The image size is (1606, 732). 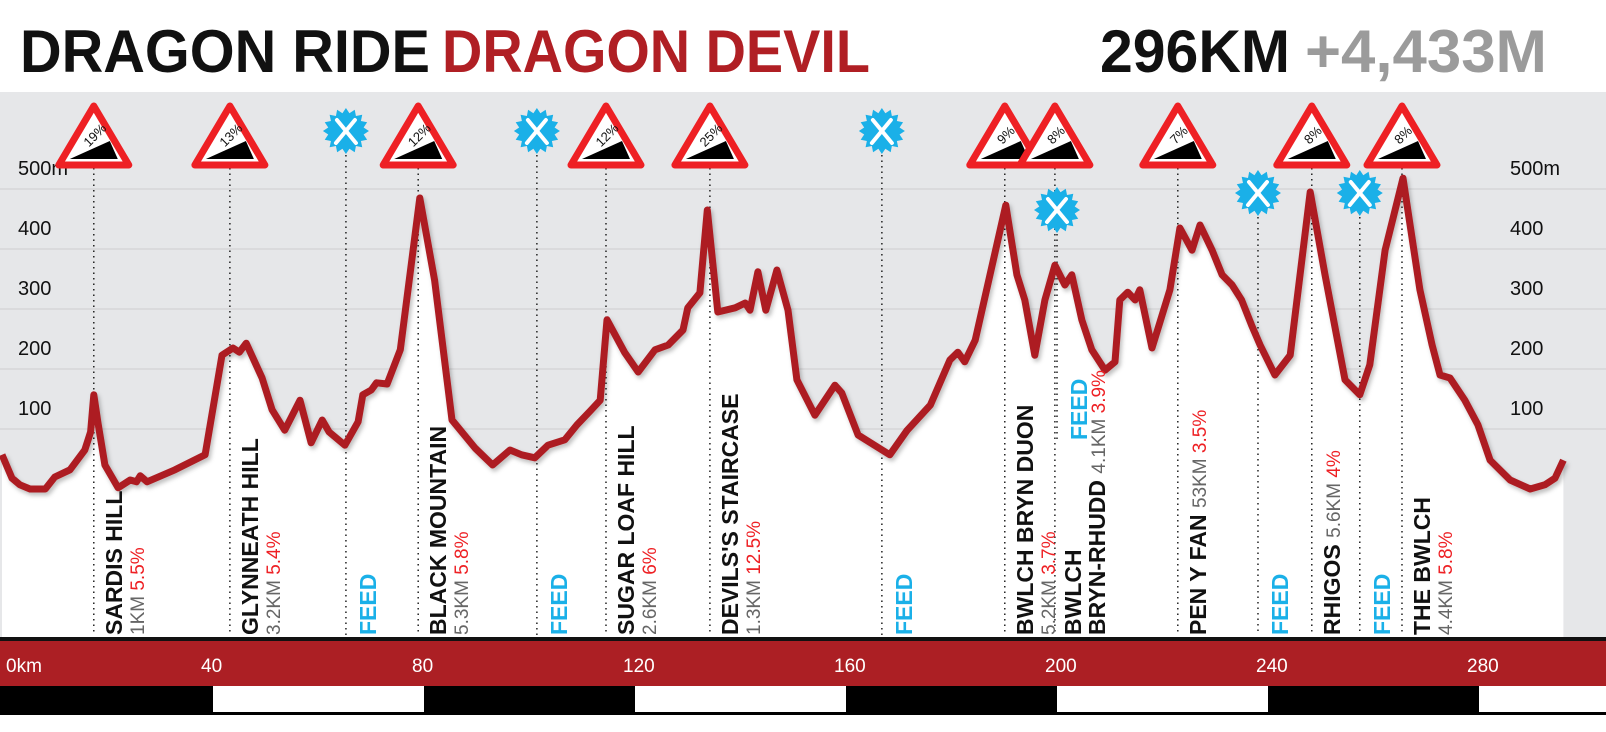 I want to click on climb-stats: 5.2KM 3.7%, so click(x=1049, y=583).